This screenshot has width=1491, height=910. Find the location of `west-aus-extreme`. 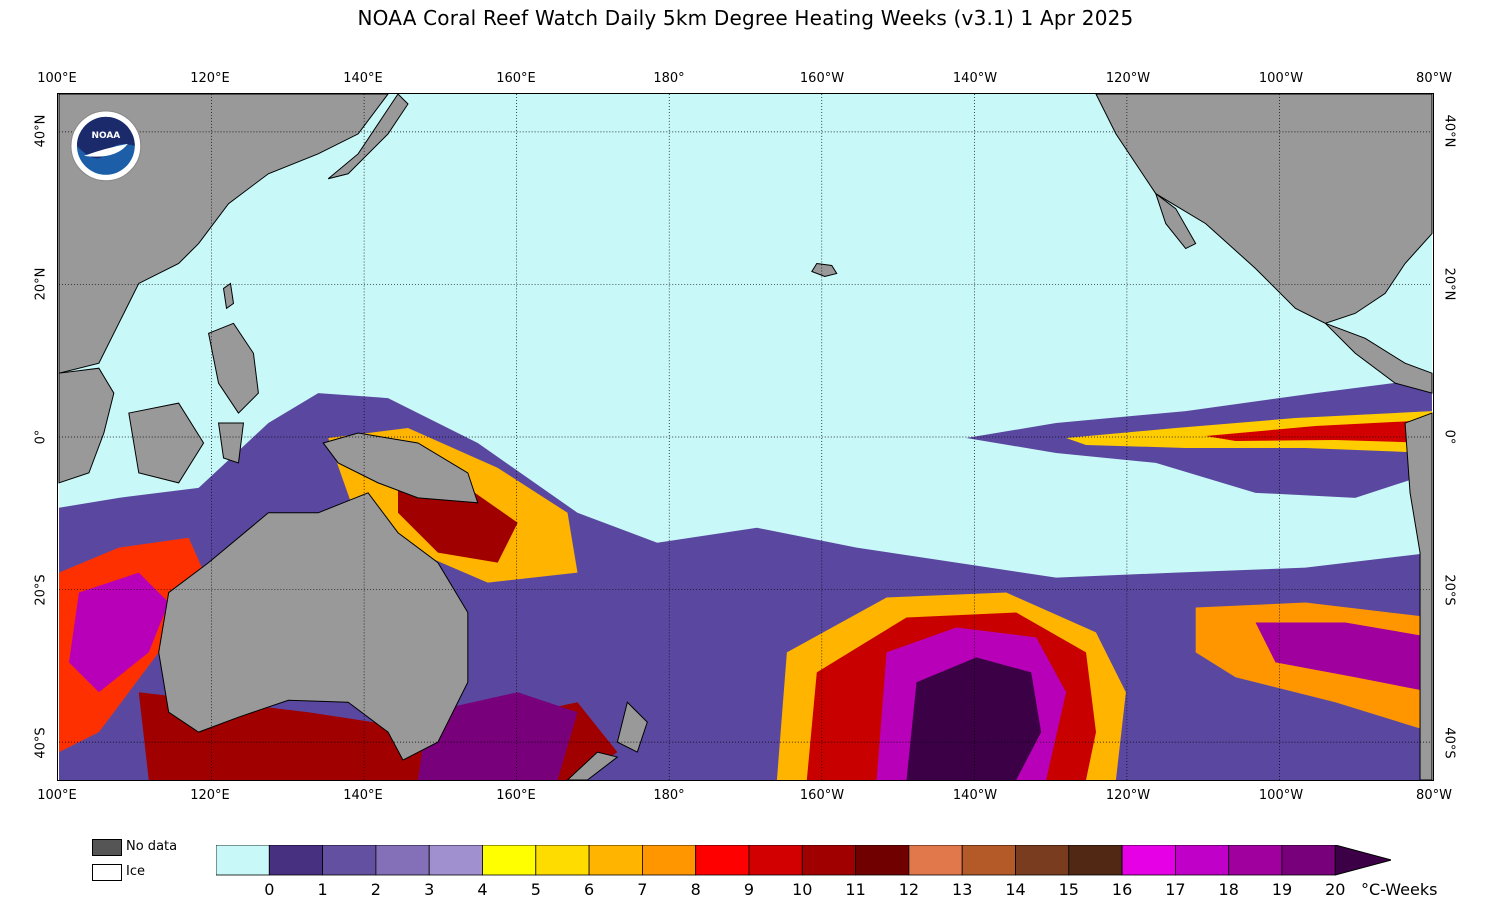

west-aus-extreme is located at coordinates (118, 632).